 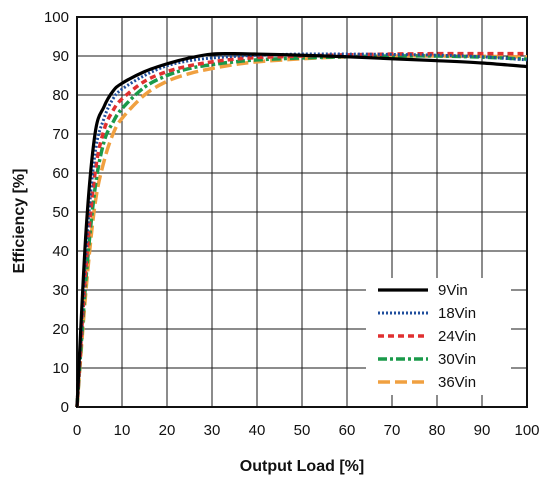 What do you see at coordinates (60, 95) in the screenshot?
I see `y-tick-label-8: 80` at bounding box center [60, 95].